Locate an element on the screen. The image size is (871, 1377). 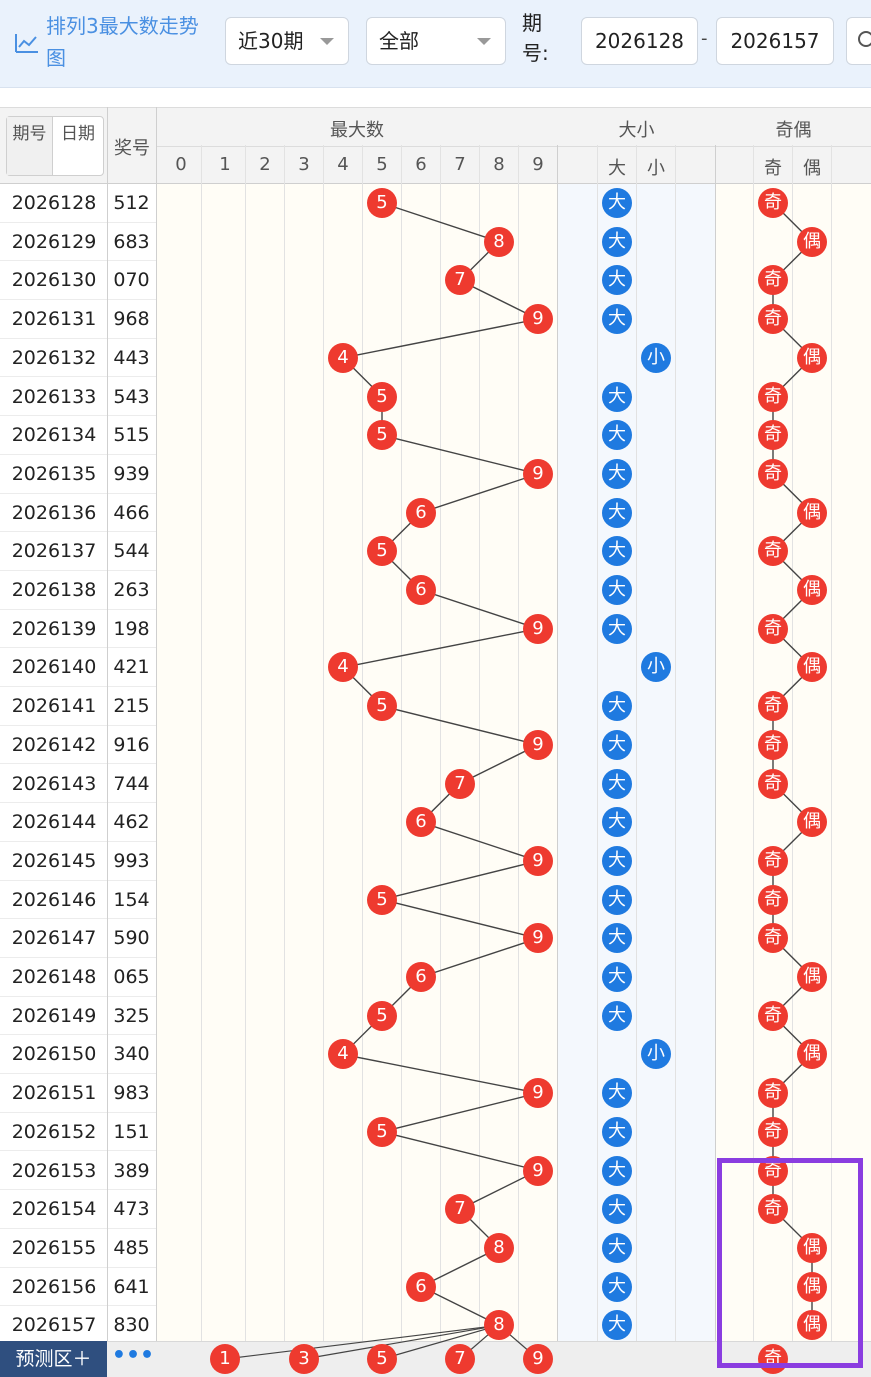
odd-col-header: 奇 is located at coordinates (773, 168).